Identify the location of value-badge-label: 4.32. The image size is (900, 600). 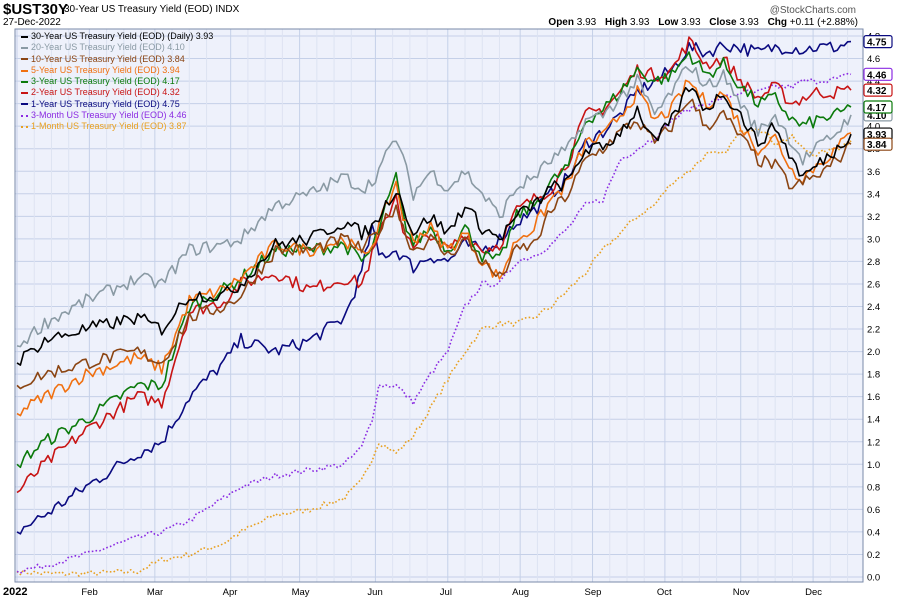
(877, 91).